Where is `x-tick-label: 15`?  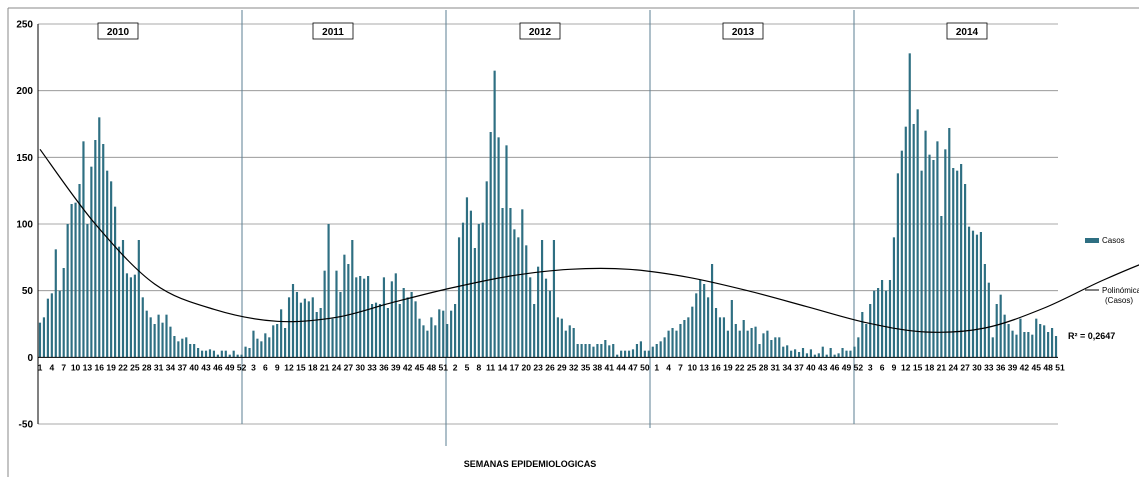 x-tick-label: 15 is located at coordinates (918, 367).